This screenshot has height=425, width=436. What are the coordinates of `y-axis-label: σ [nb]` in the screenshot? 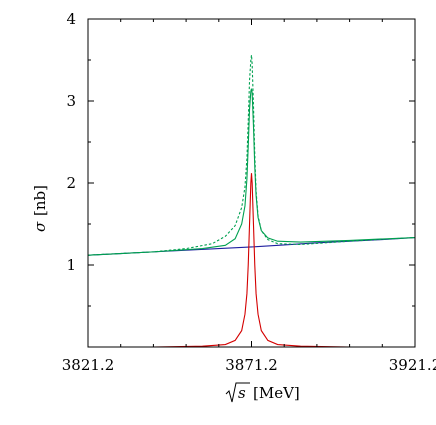 It's located at (40, 208).